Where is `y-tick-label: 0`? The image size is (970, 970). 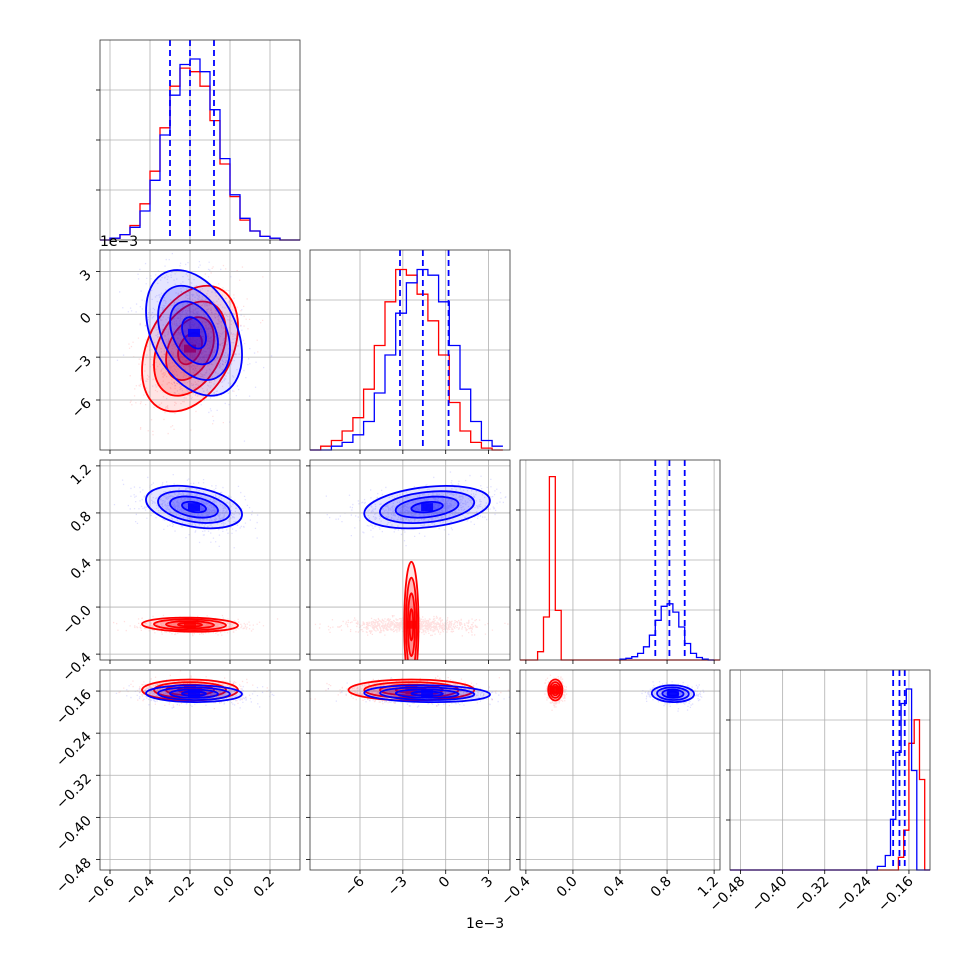
y-tick-label: 0 is located at coordinates (86, 319).